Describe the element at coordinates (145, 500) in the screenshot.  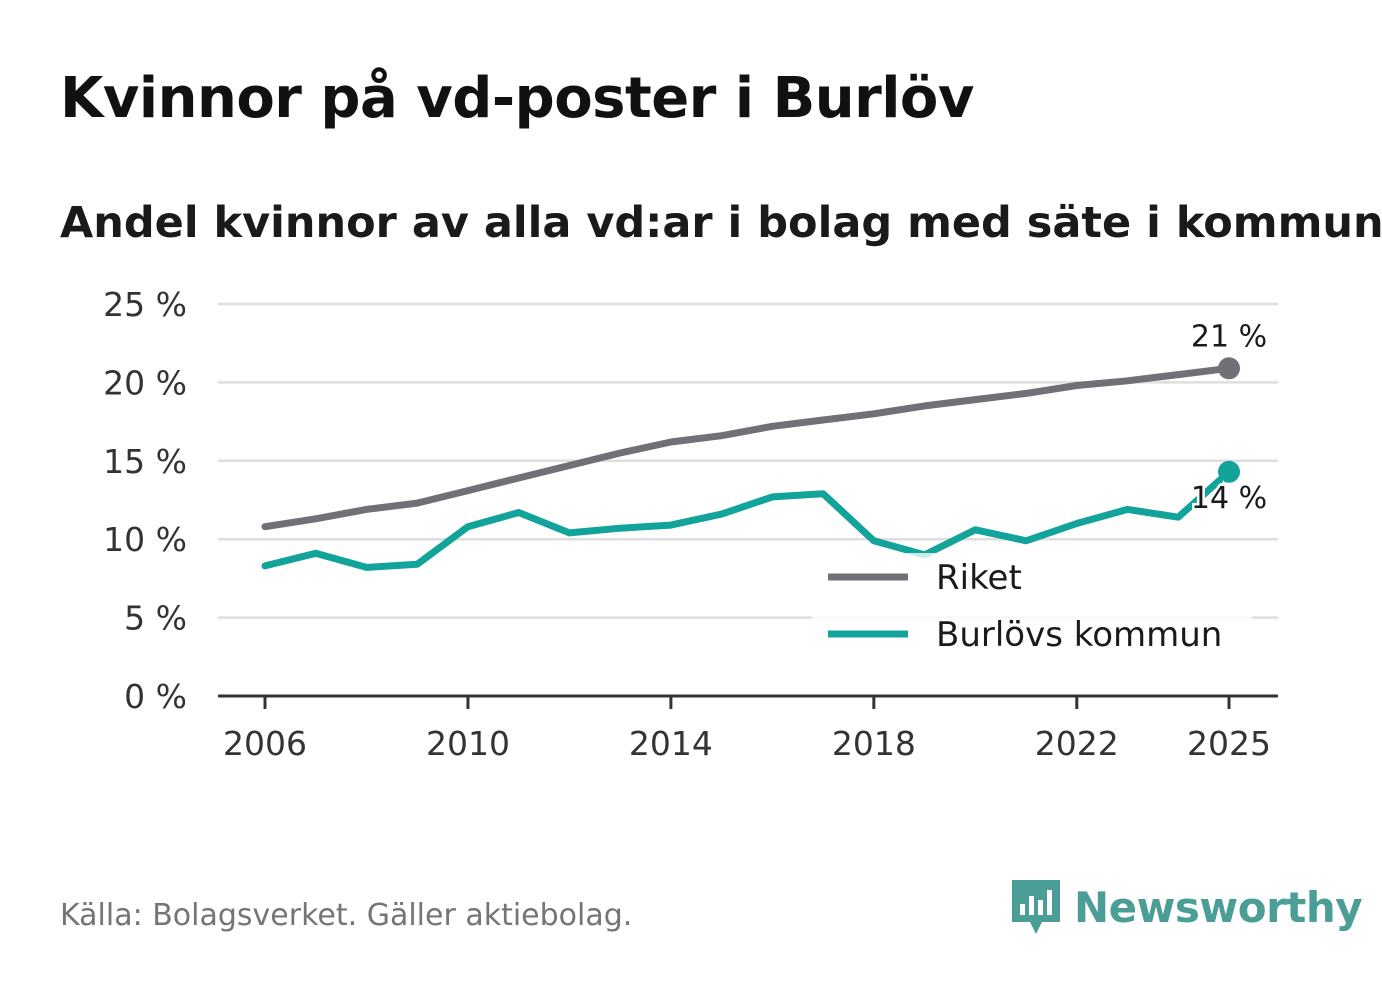
I see `y-axis-ticks: 0 % 5 % 10 % 15 % 20 % 25 %` at that location.